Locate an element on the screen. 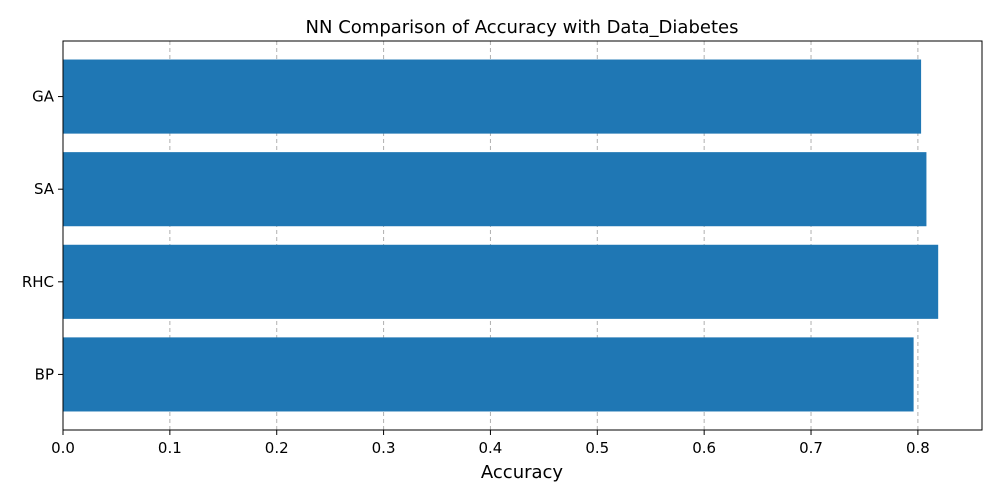 The width and height of the screenshot is (1000, 500). y-tick-label-bp: BP is located at coordinates (44, 374).